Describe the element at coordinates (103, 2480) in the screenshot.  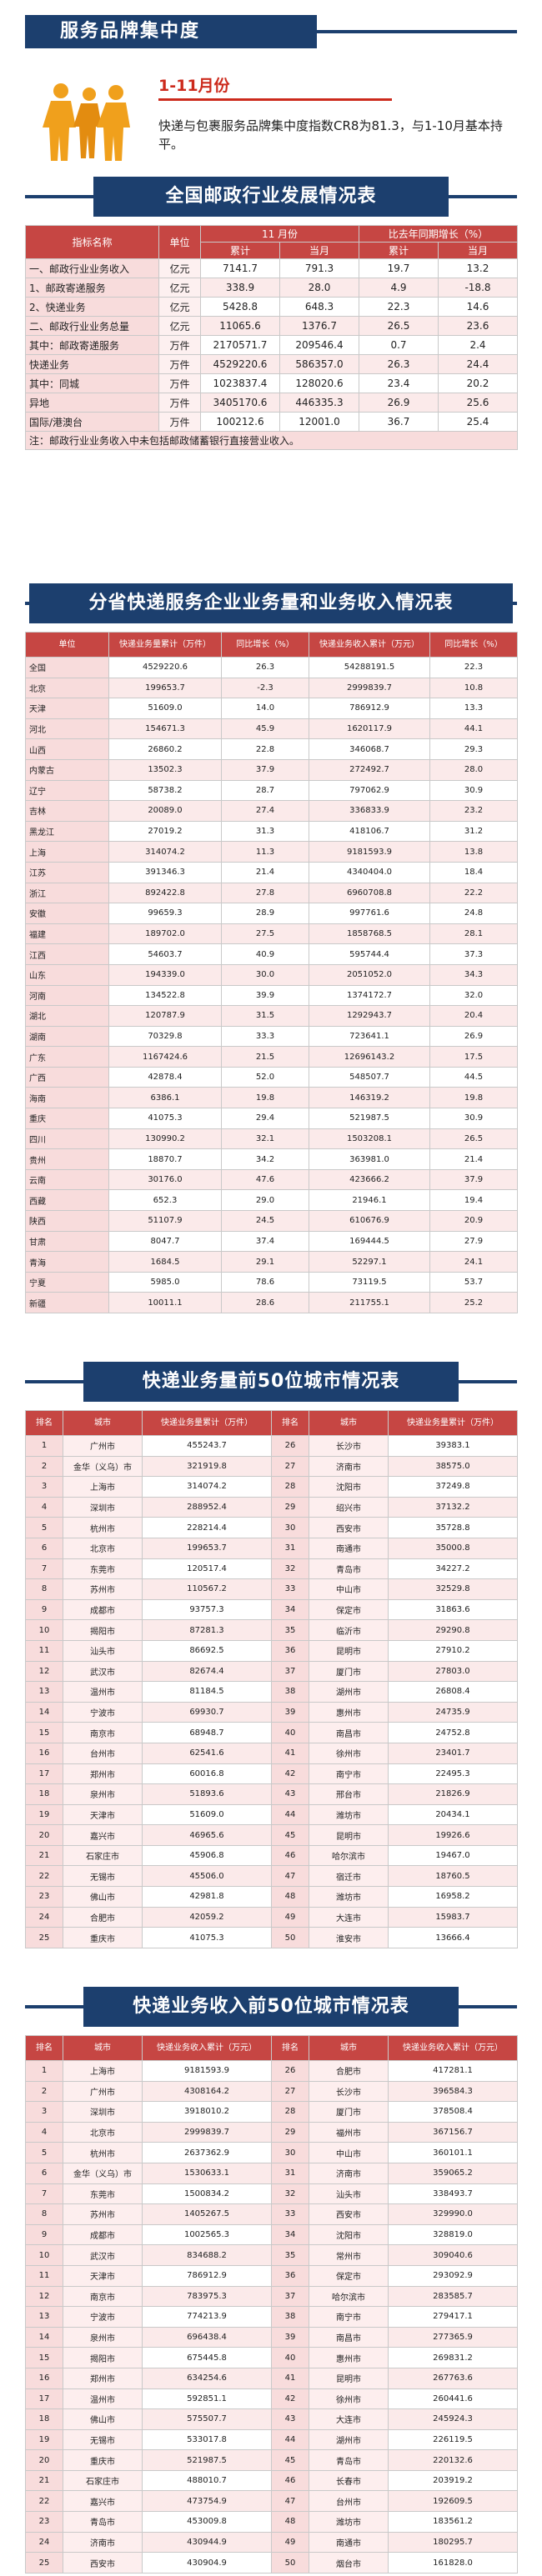
I see `city-cell: 石家庄市` at that location.